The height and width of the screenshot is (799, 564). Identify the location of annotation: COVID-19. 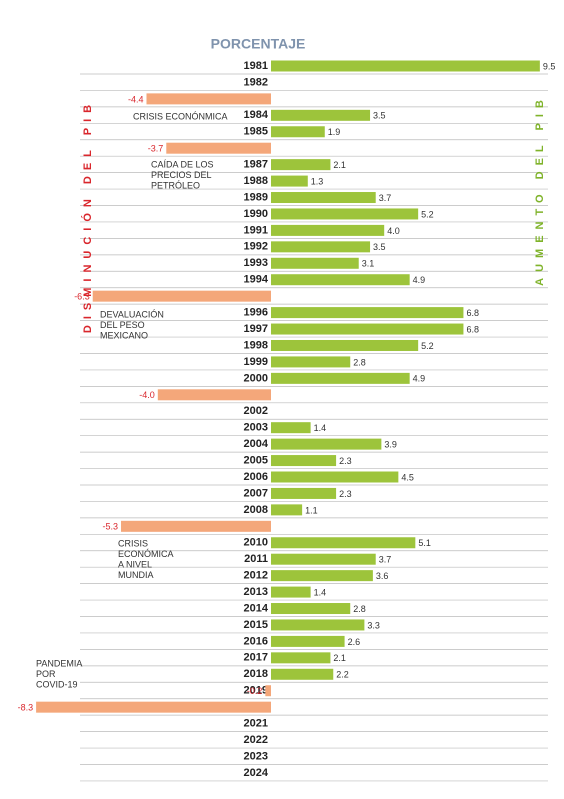
(57, 684).